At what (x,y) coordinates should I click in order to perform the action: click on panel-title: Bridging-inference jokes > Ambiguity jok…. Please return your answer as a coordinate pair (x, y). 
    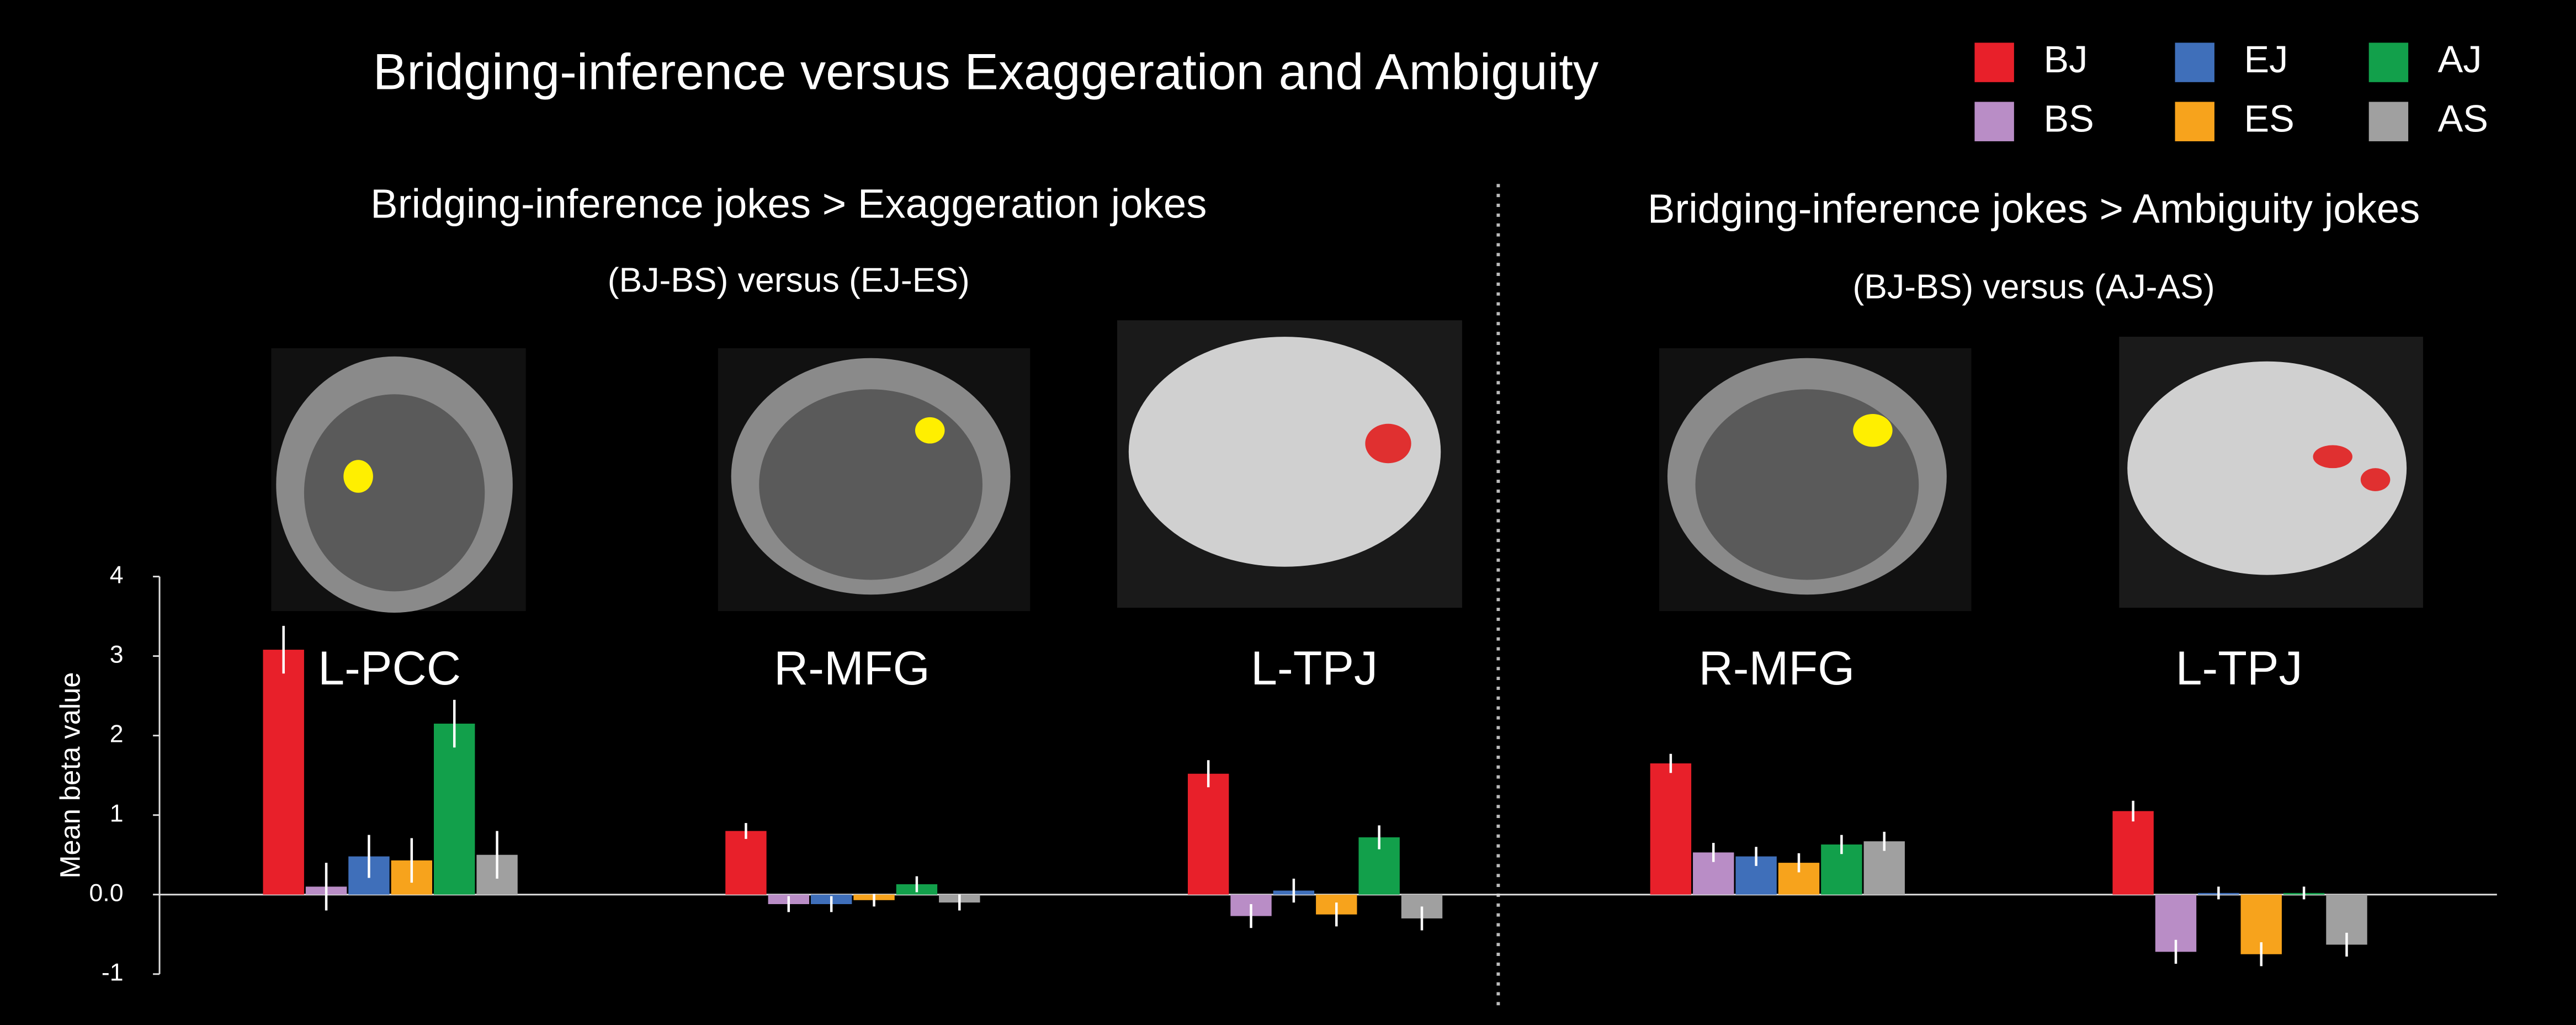
    Looking at the image, I should click on (2034, 209).